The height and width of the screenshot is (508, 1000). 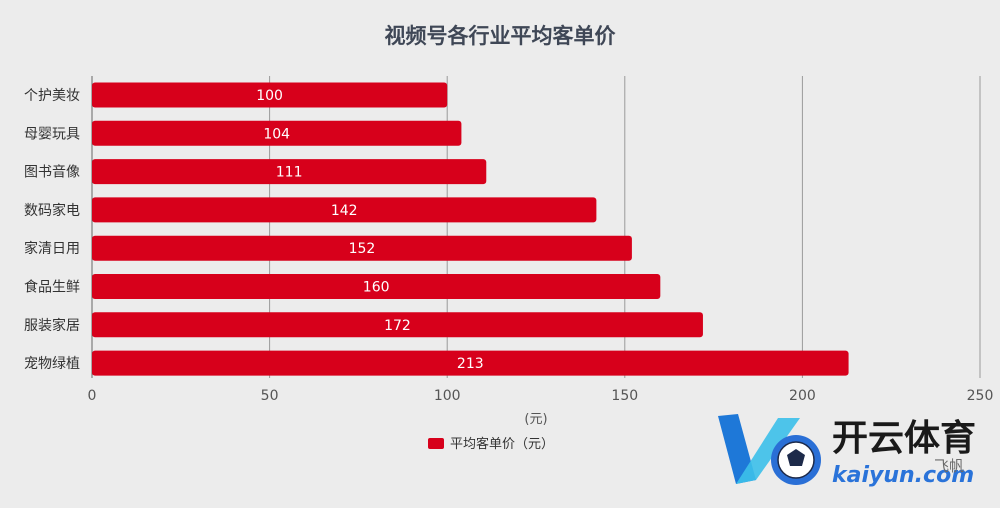 I want to click on category-label: 数码家电, so click(x=52, y=210).